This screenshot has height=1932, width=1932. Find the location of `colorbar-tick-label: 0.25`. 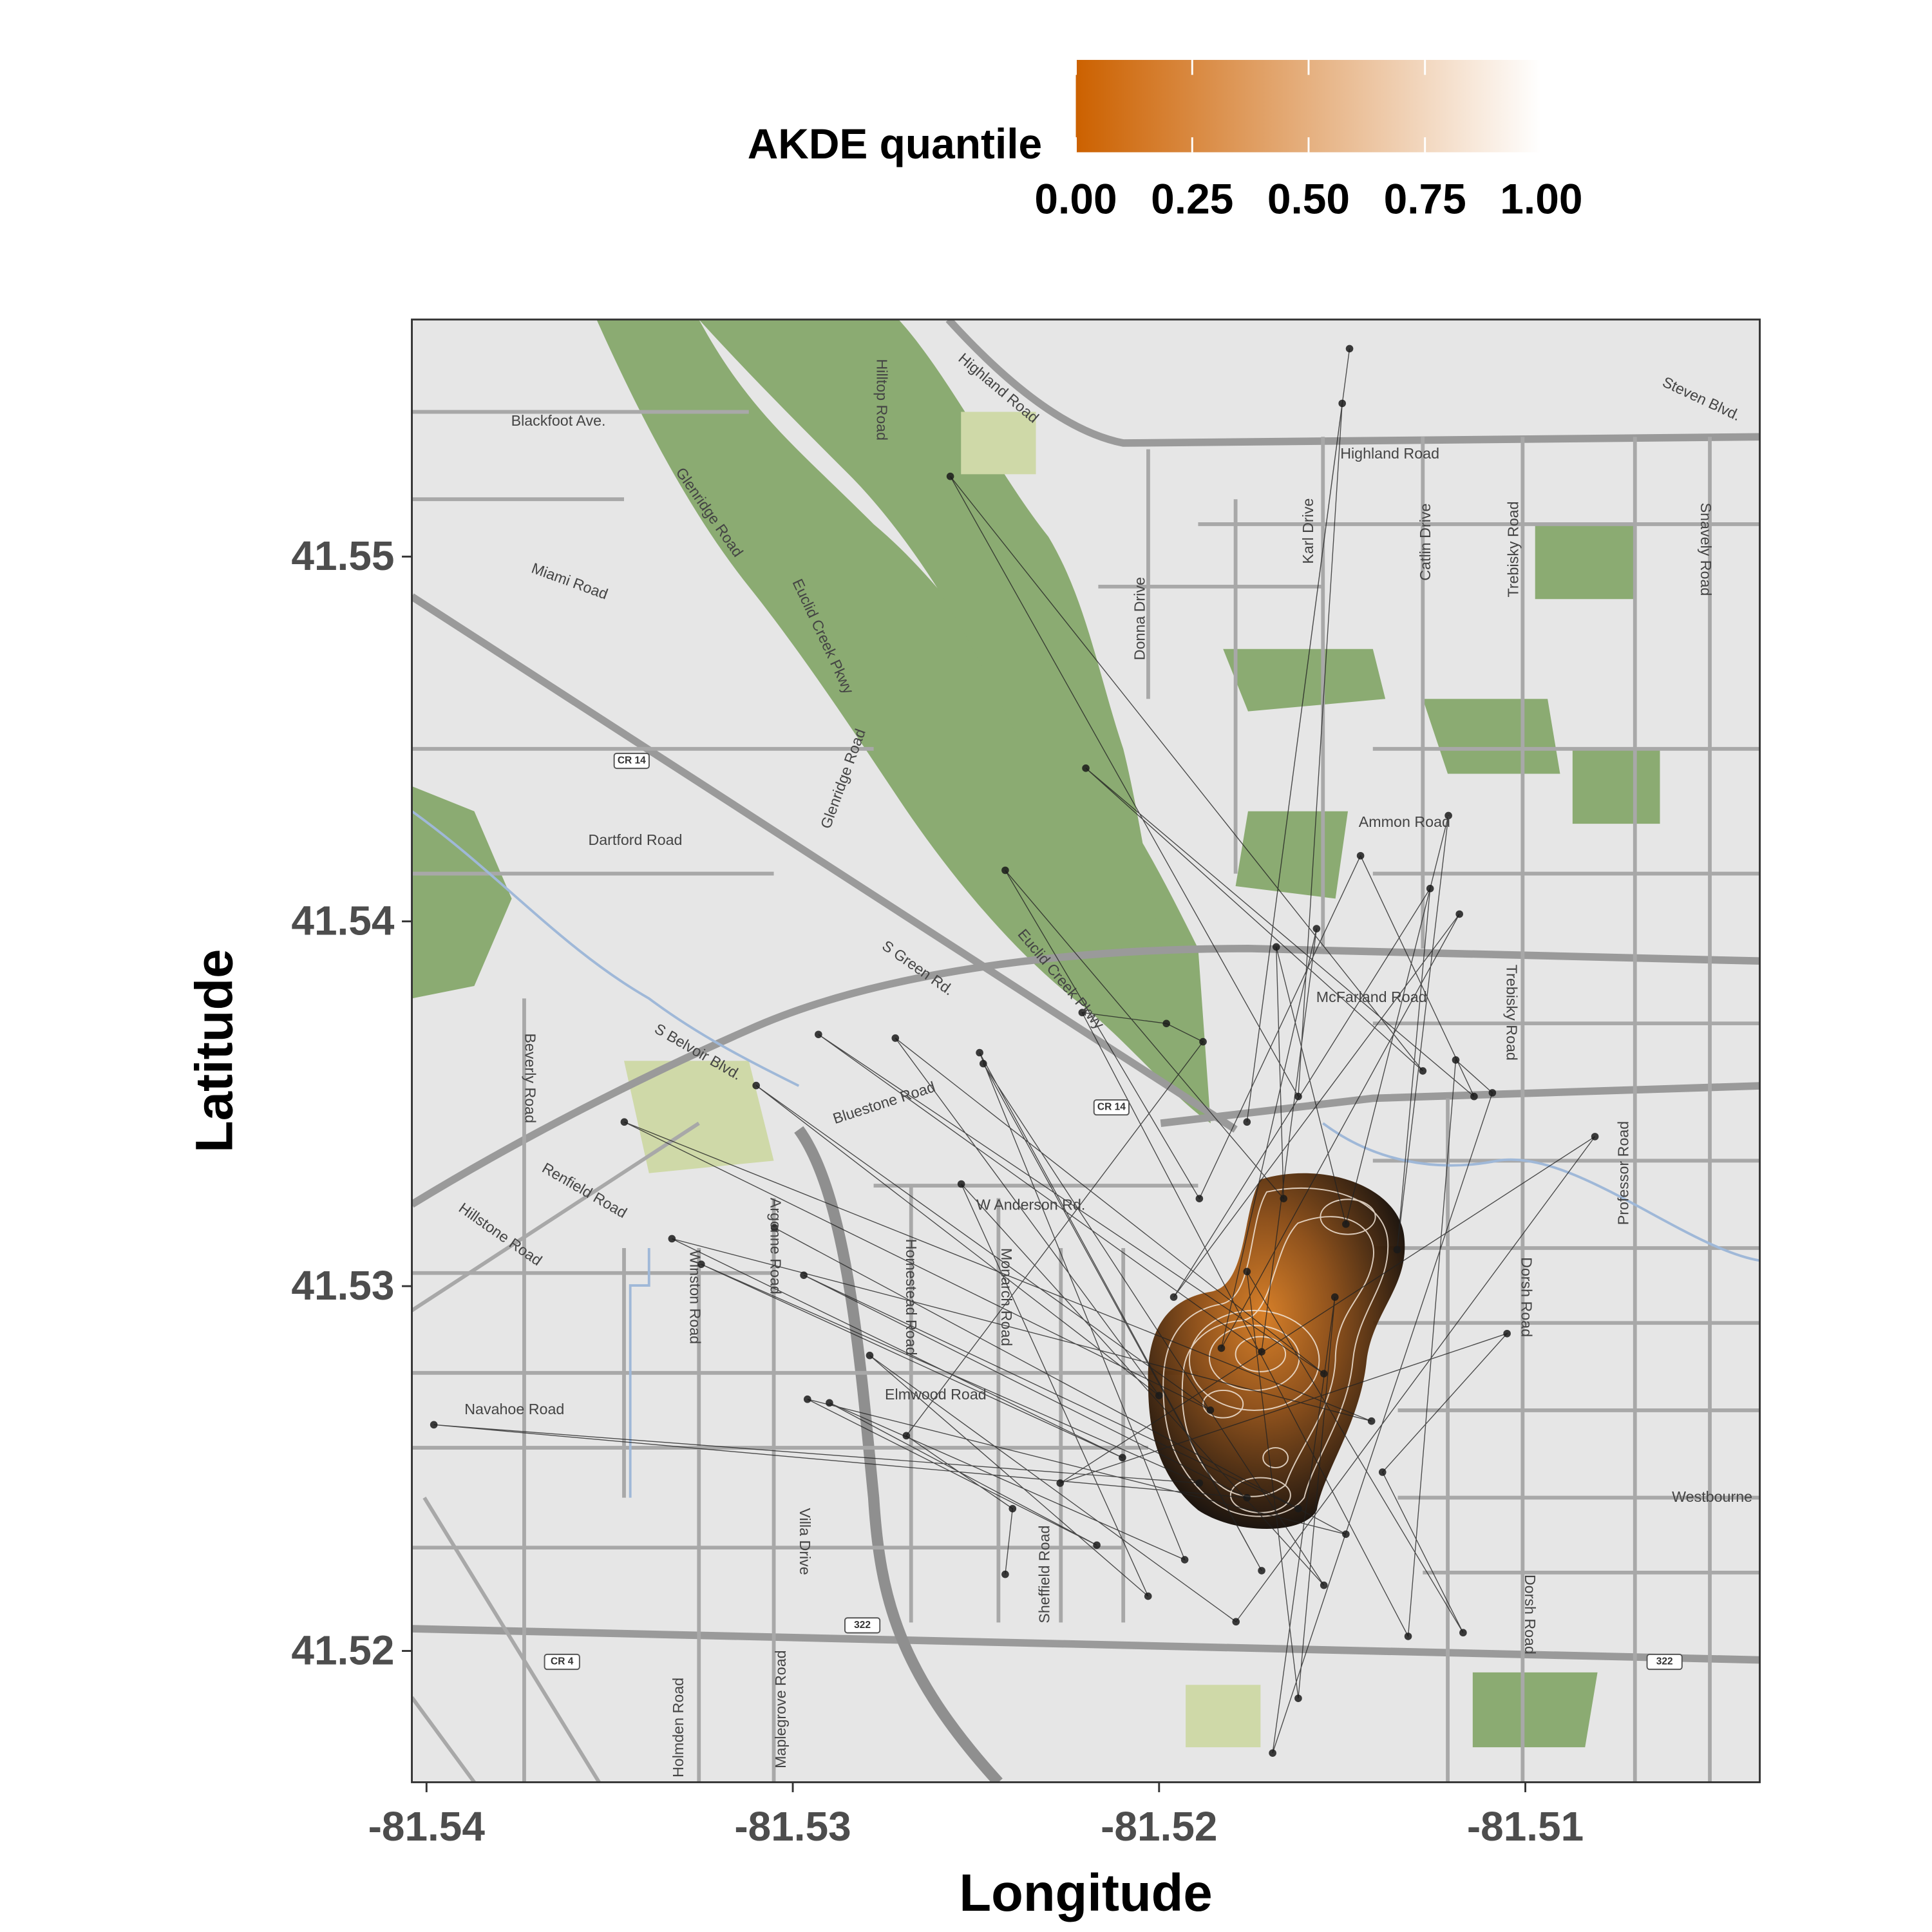

colorbar-tick-label: 0.25 is located at coordinates (1192, 199).